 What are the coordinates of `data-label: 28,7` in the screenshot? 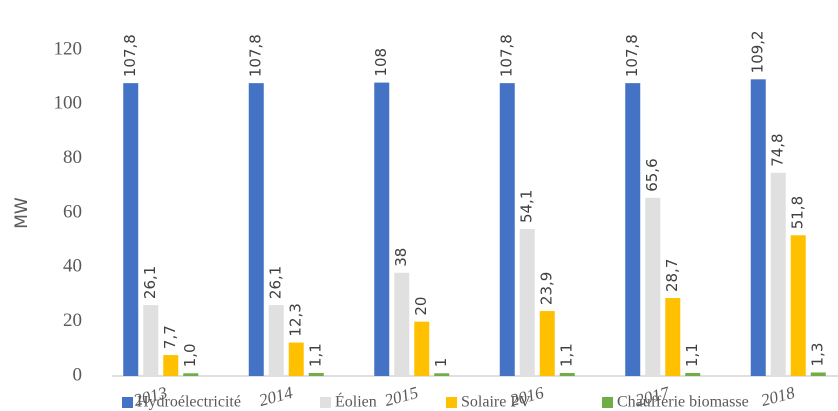 It's located at (672, 275).